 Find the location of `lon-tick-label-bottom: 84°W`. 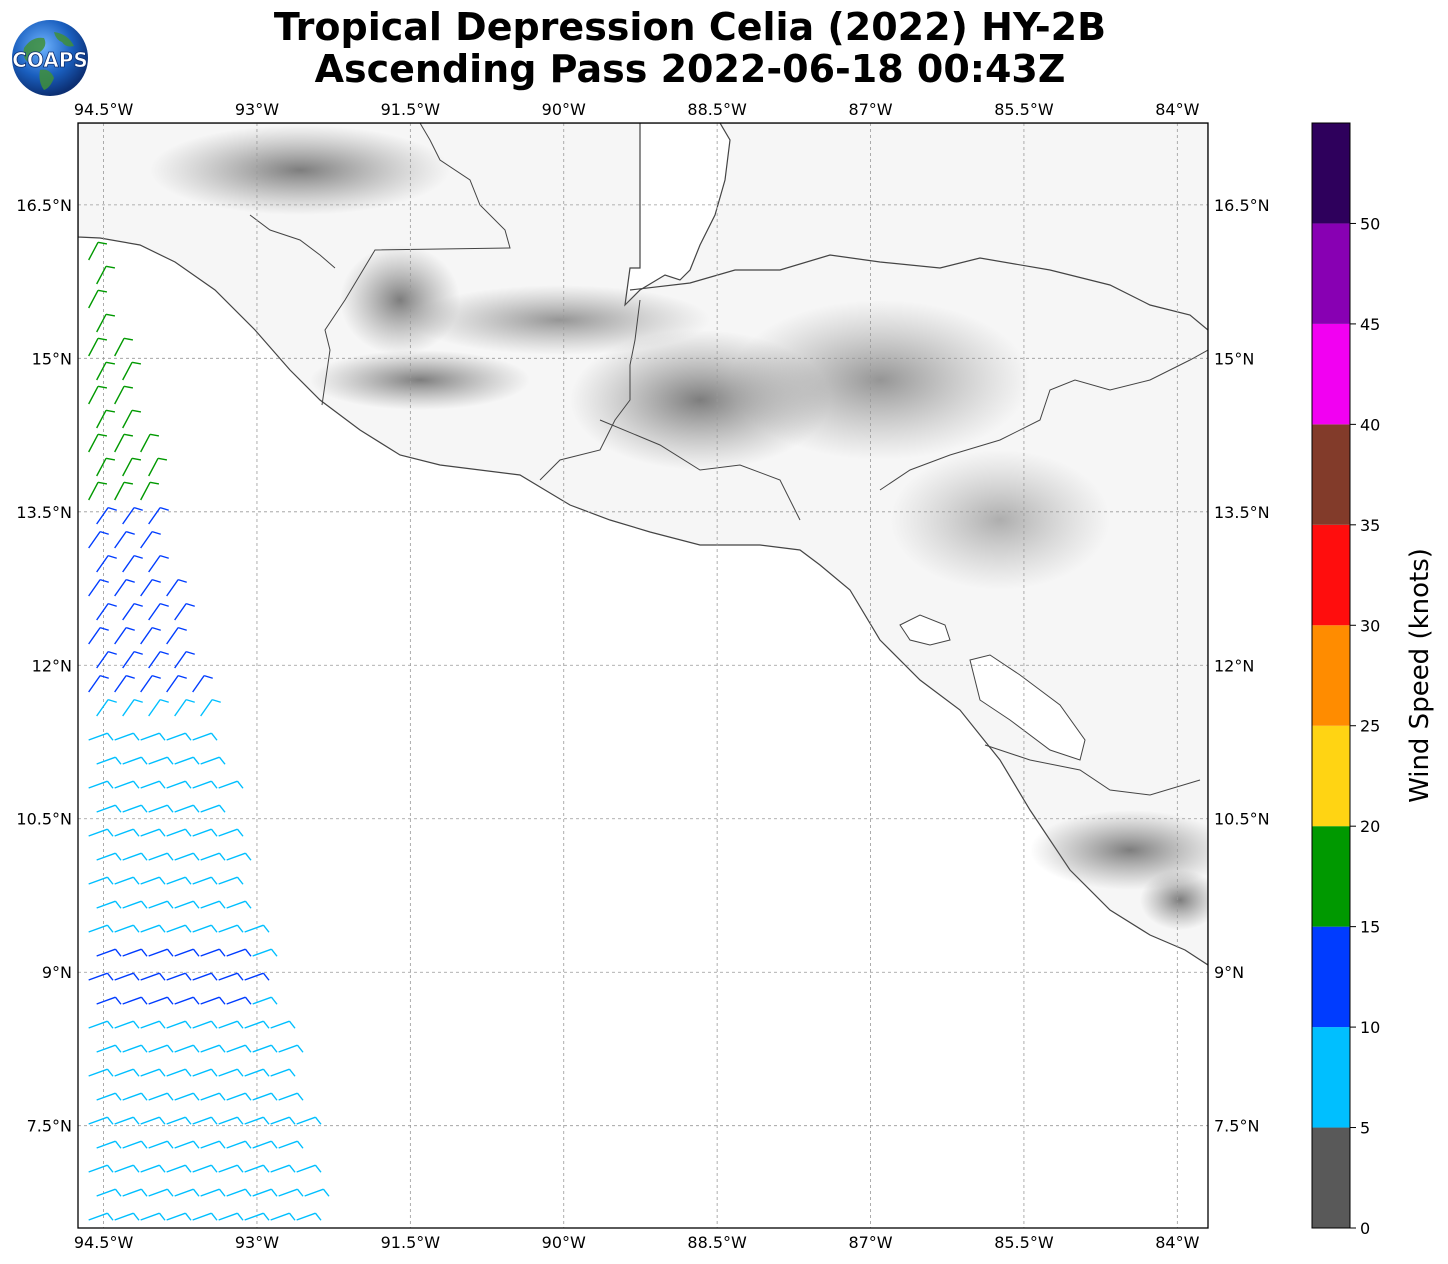

lon-tick-label-bottom: 84°W is located at coordinates (1177, 1242).